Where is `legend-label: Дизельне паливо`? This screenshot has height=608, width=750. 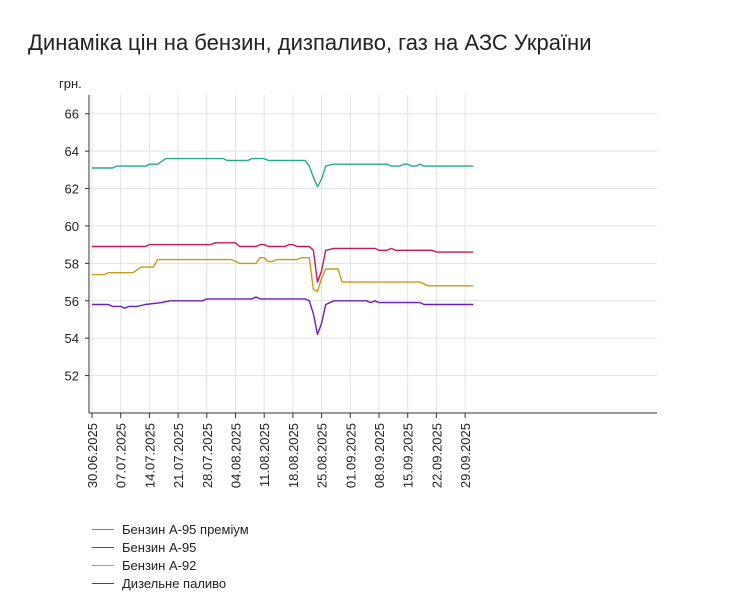
legend-label: Дизельне паливо is located at coordinates (174, 583).